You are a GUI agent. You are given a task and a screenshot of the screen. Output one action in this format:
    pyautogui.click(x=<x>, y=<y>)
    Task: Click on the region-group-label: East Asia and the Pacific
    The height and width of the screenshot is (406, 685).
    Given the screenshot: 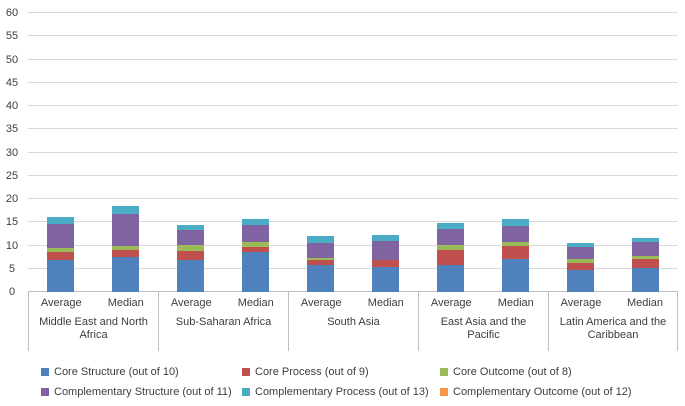 What is the action you would take?
    pyautogui.click(x=483, y=328)
    